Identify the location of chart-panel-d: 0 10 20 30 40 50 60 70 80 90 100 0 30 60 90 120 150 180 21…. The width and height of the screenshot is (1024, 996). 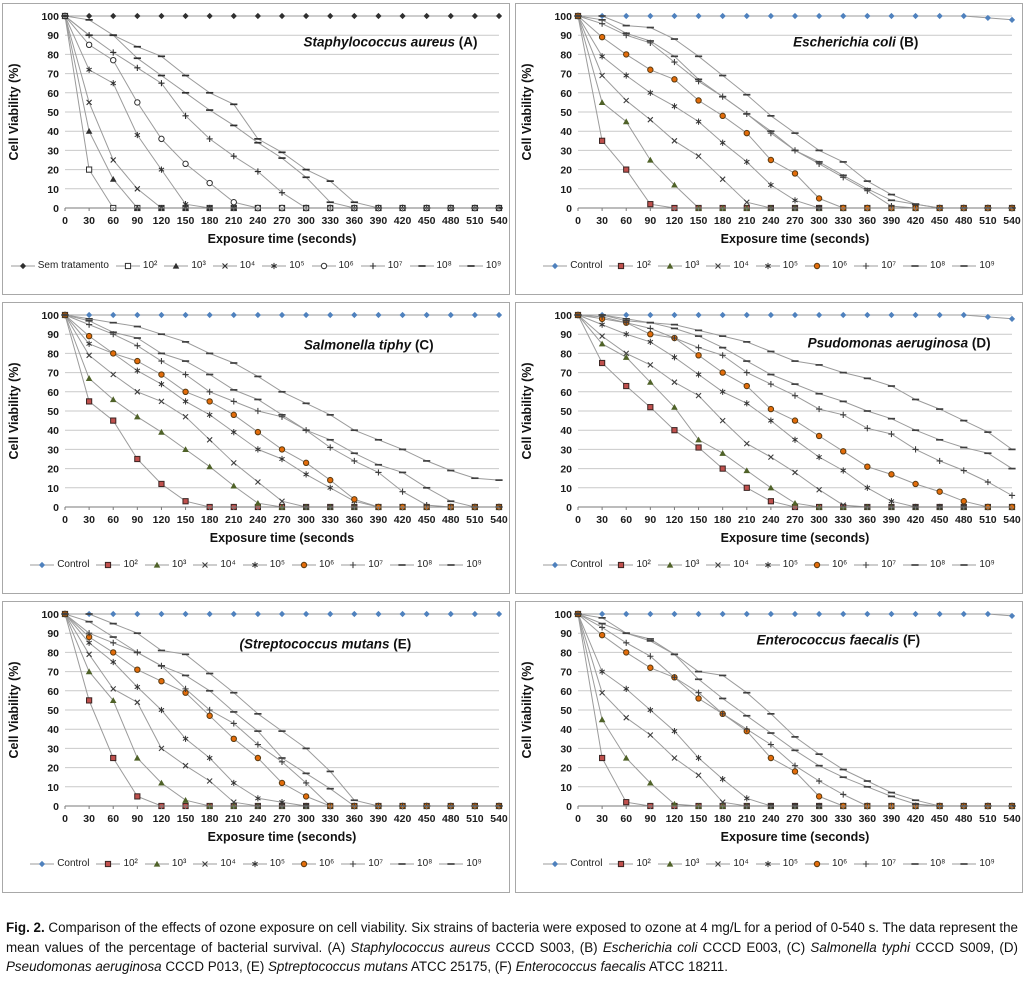
(769, 448).